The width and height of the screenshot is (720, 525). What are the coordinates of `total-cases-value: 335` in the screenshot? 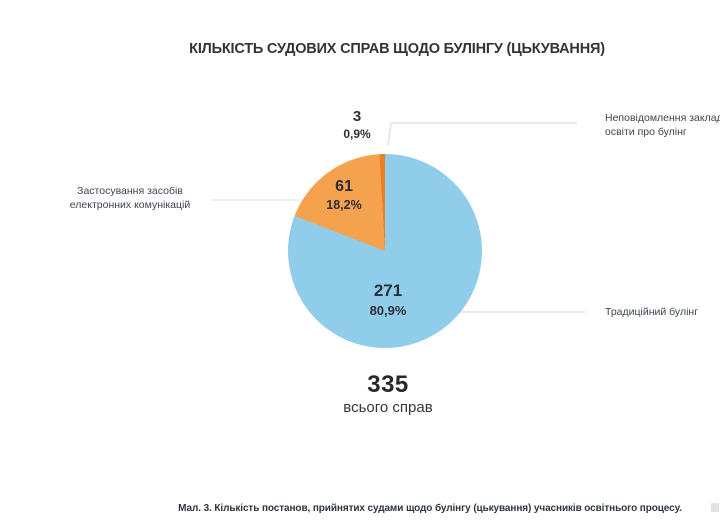 It's located at (388, 384).